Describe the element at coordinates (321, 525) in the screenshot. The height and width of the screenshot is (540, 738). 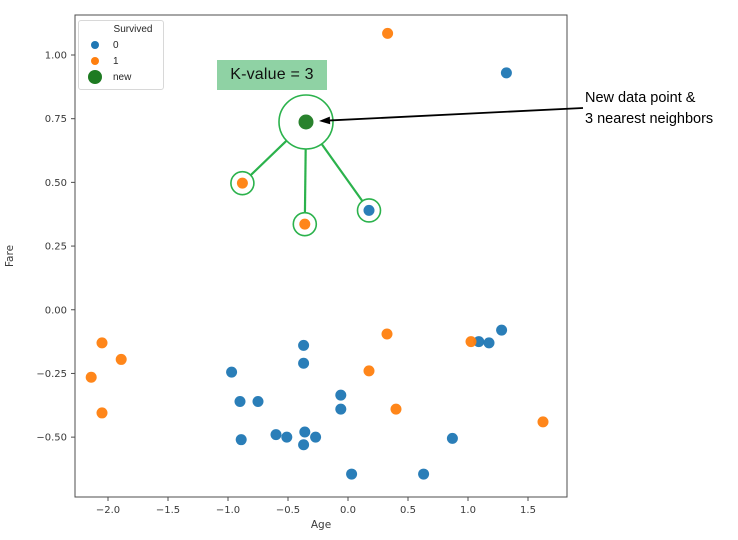
I see `x-axis-label: Age` at that location.